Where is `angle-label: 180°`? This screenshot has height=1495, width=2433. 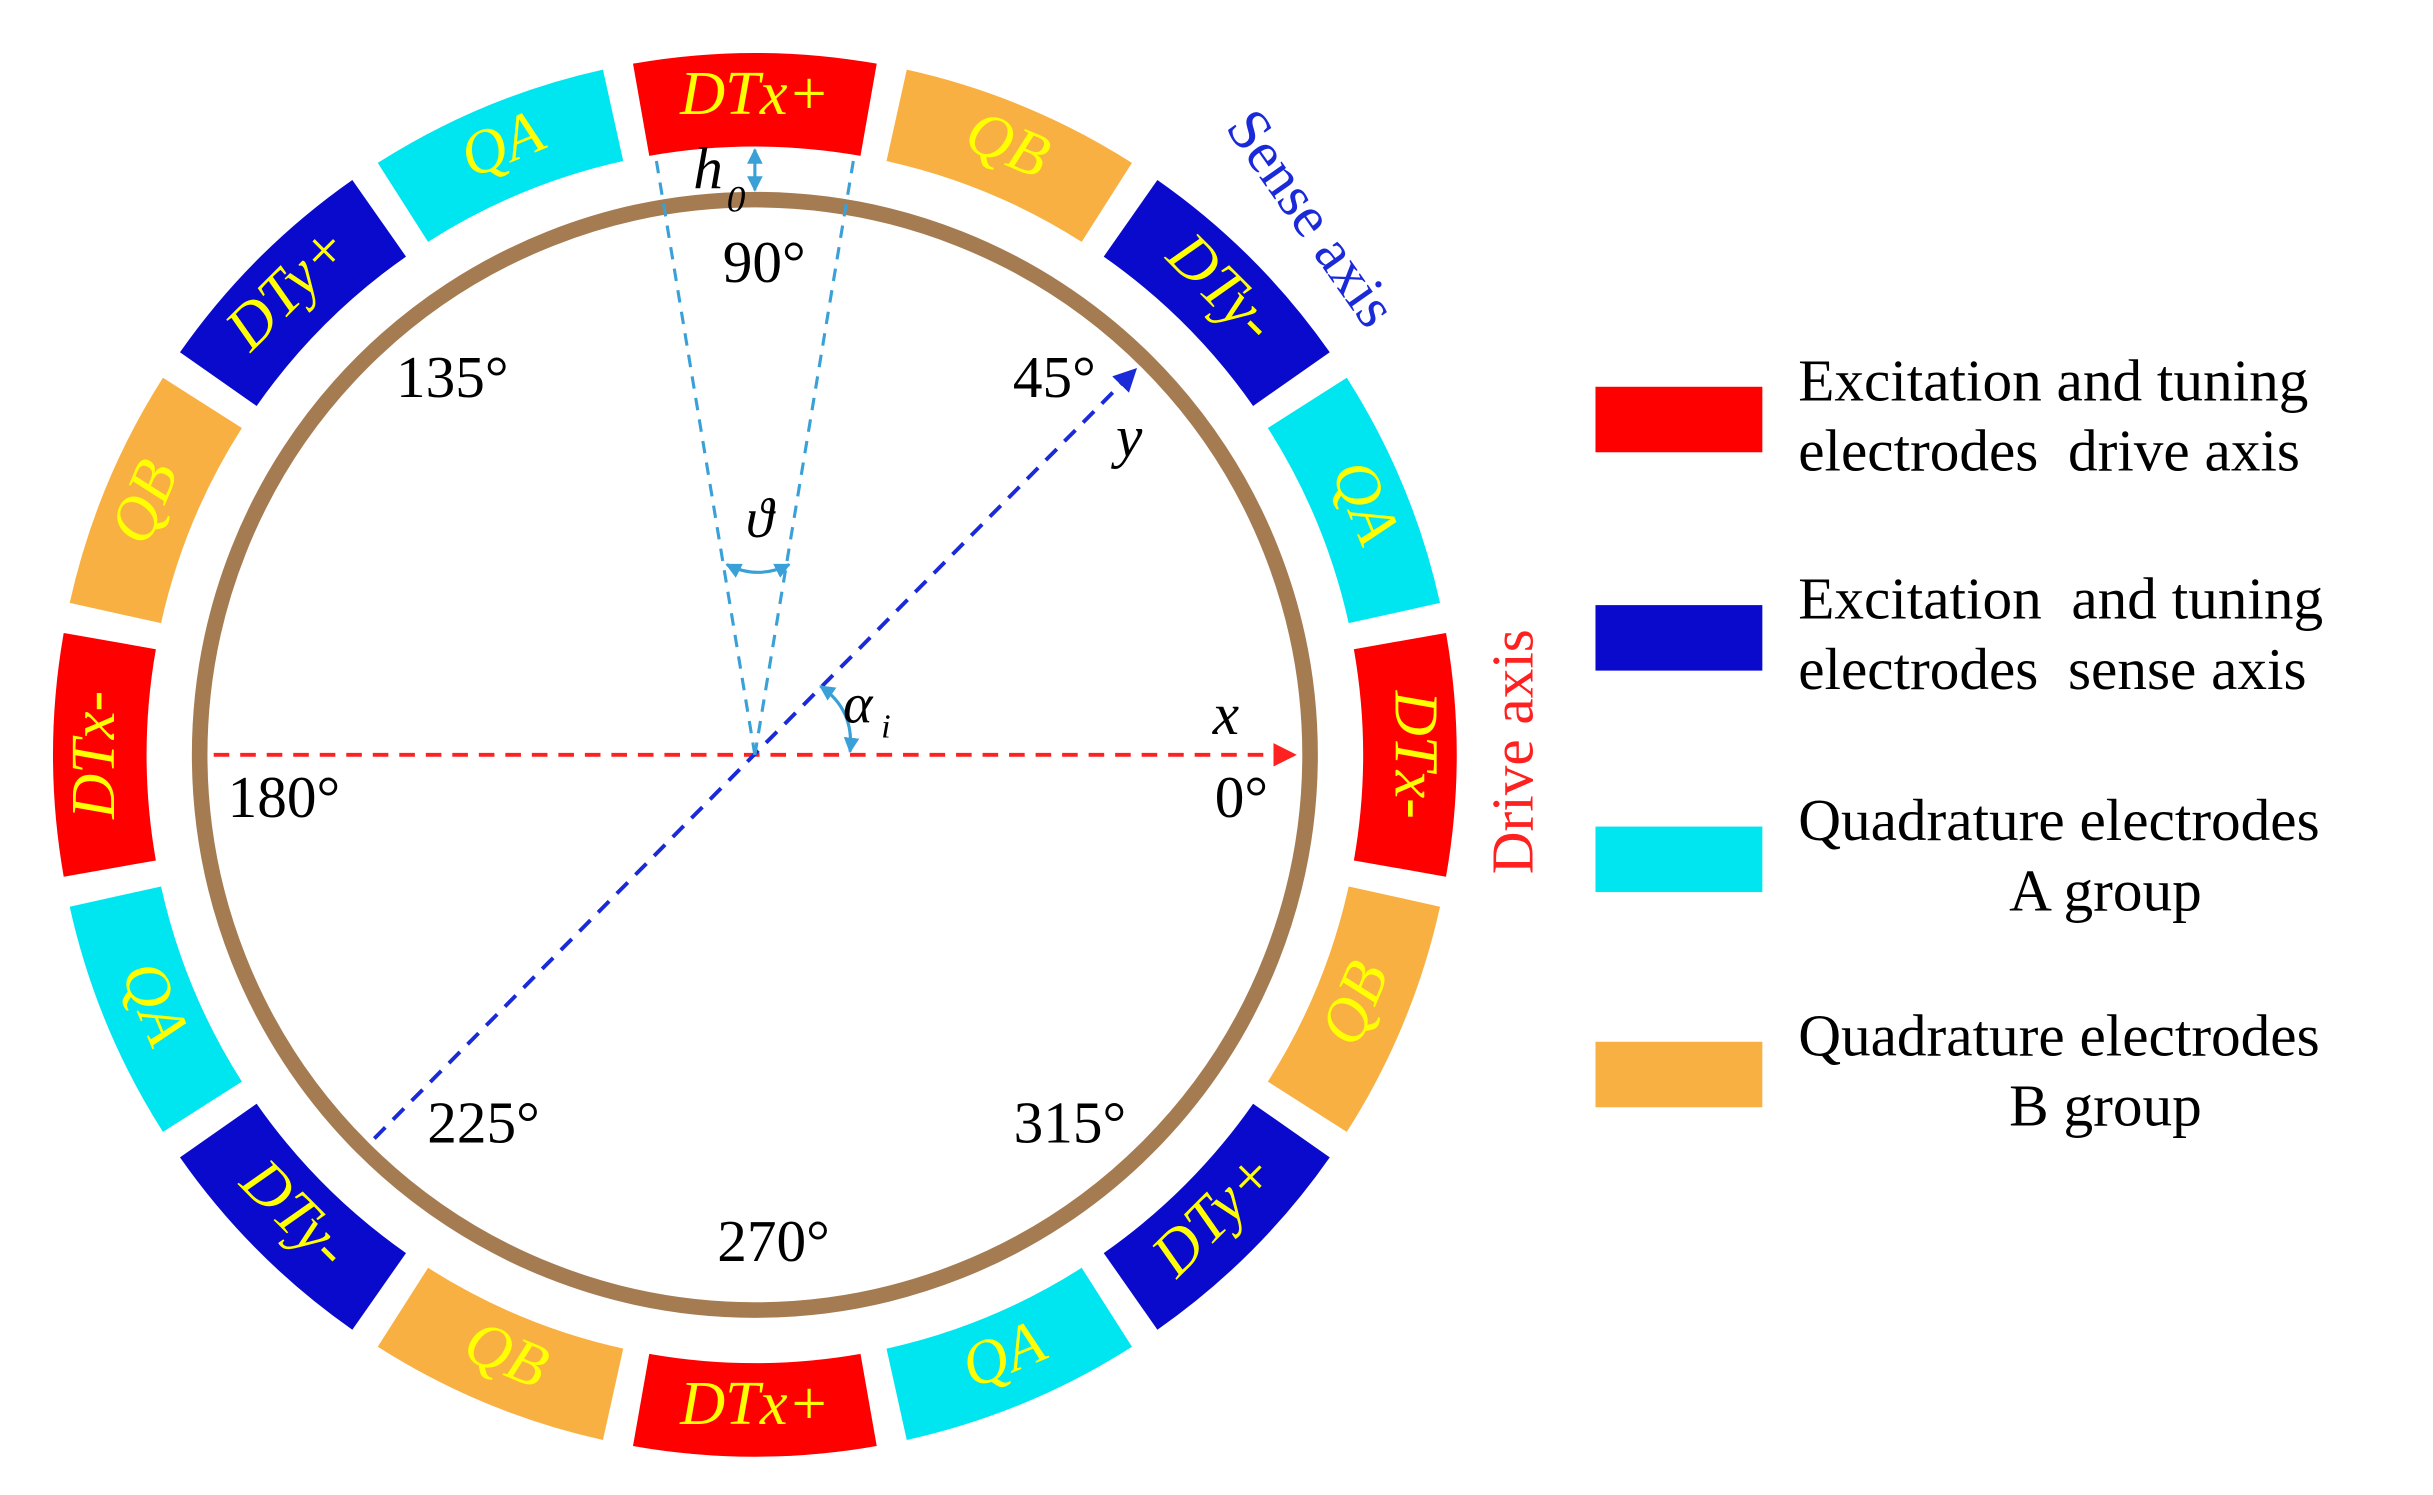
angle-label: 180° is located at coordinates (284, 797).